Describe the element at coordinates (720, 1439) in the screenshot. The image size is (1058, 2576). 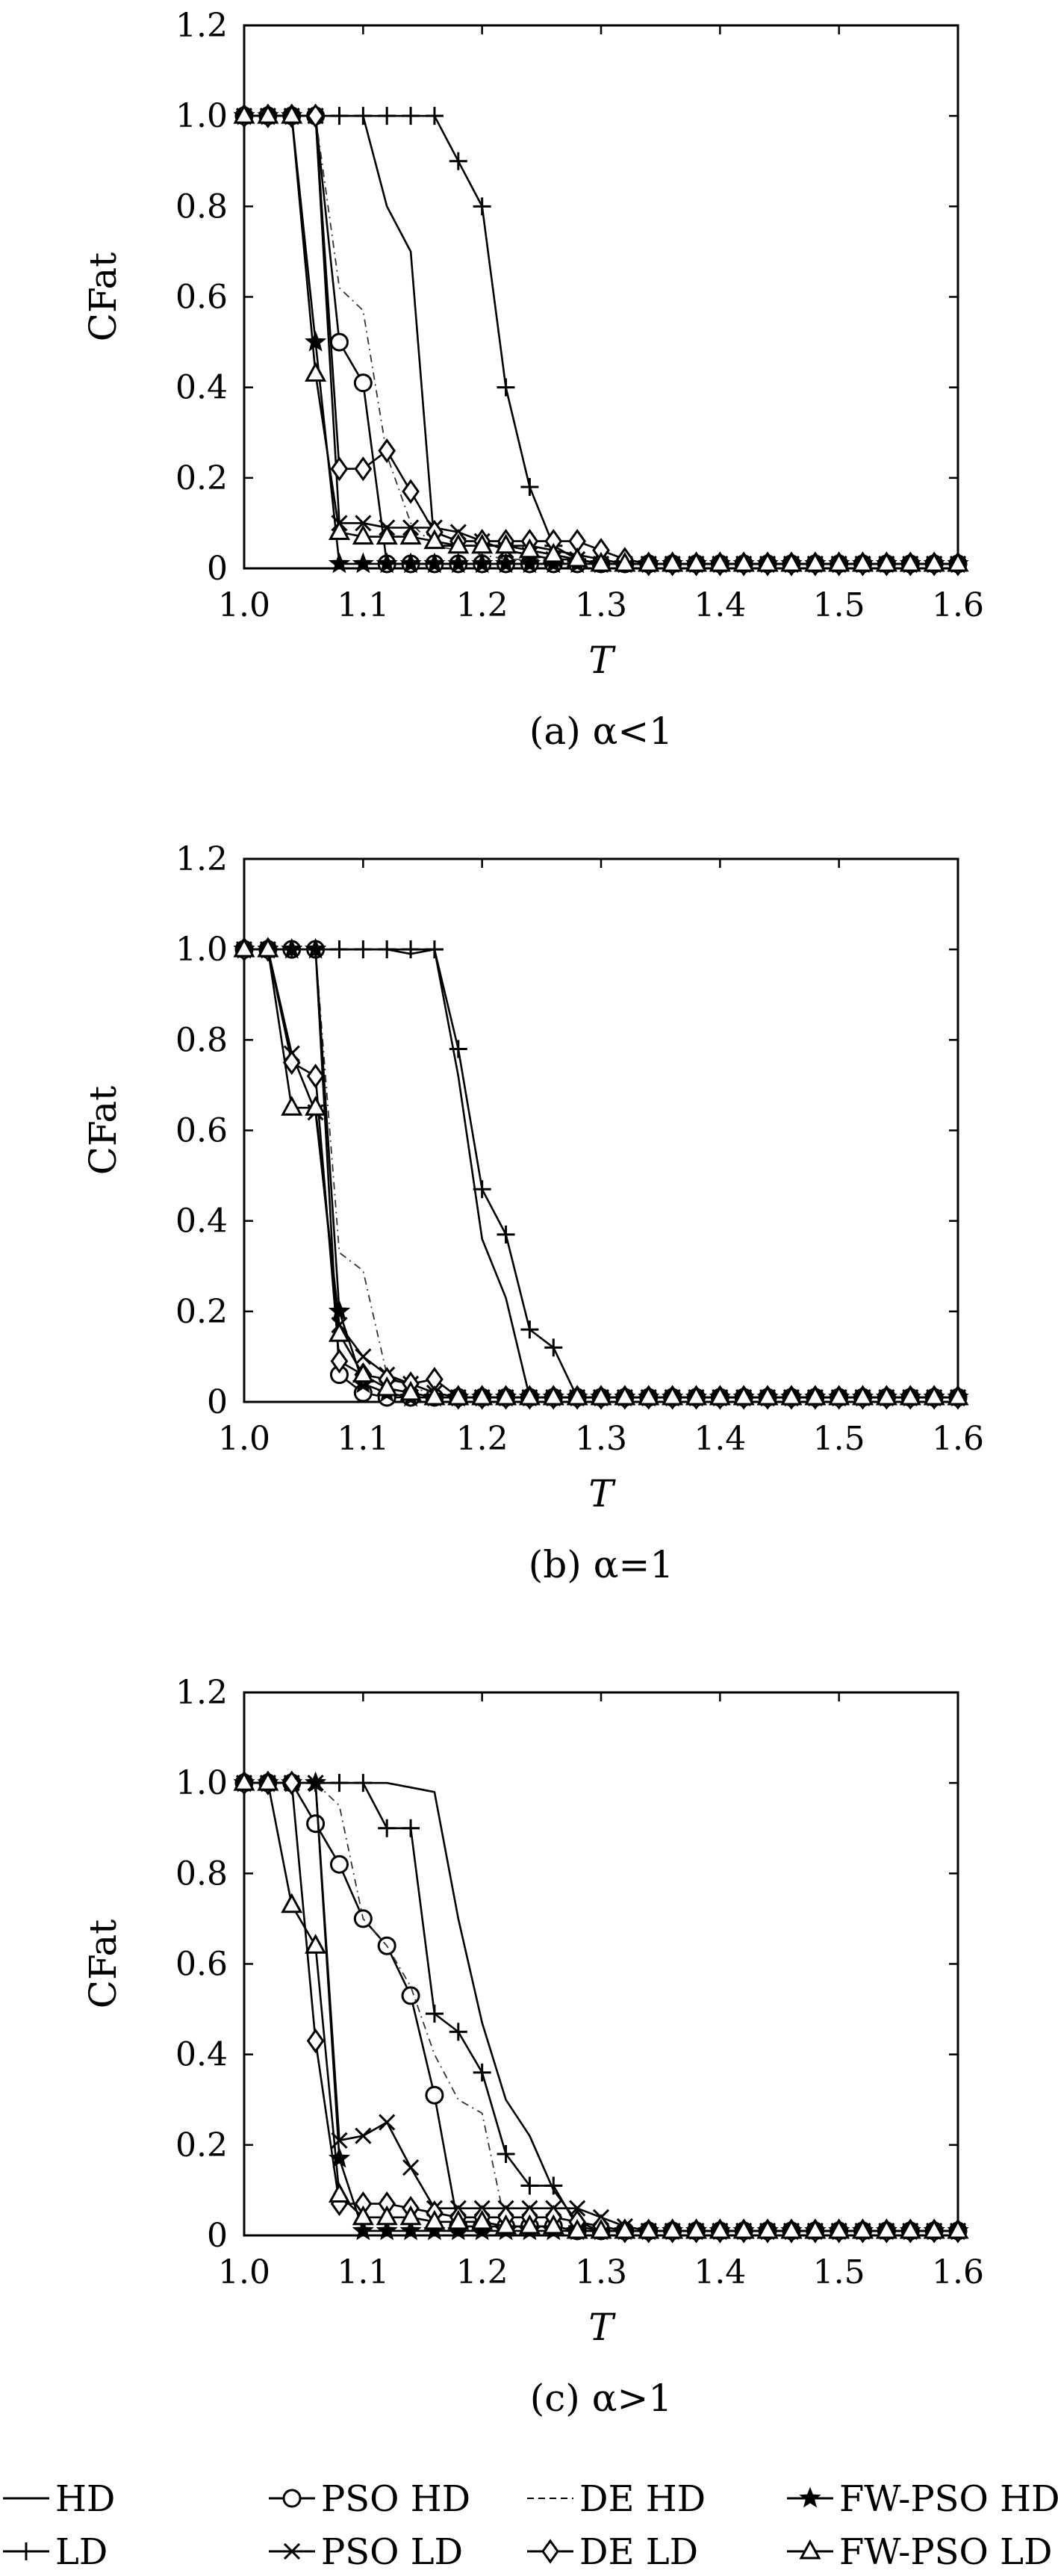
I see `x-tick-label: 1.4` at that location.